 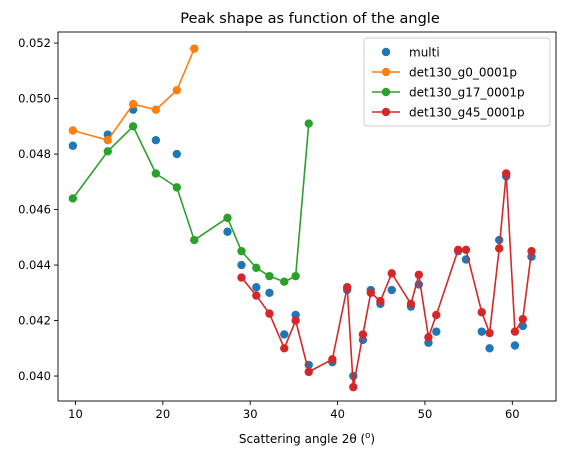 I want to click on legend-item: multi, so click(x=410, y=53).